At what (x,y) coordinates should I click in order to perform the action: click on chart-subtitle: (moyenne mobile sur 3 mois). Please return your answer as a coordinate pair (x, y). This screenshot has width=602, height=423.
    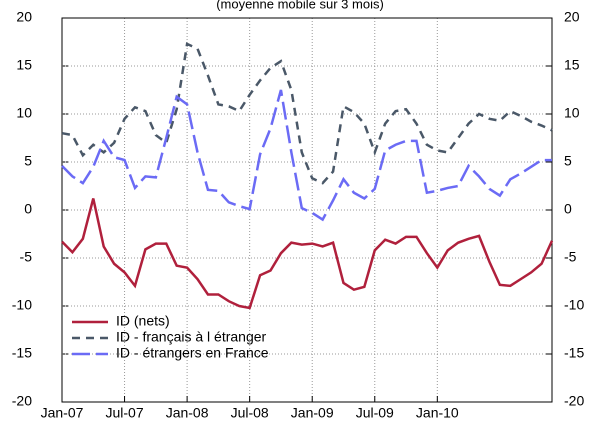
    Looking at the image, I should click on (300, 5).